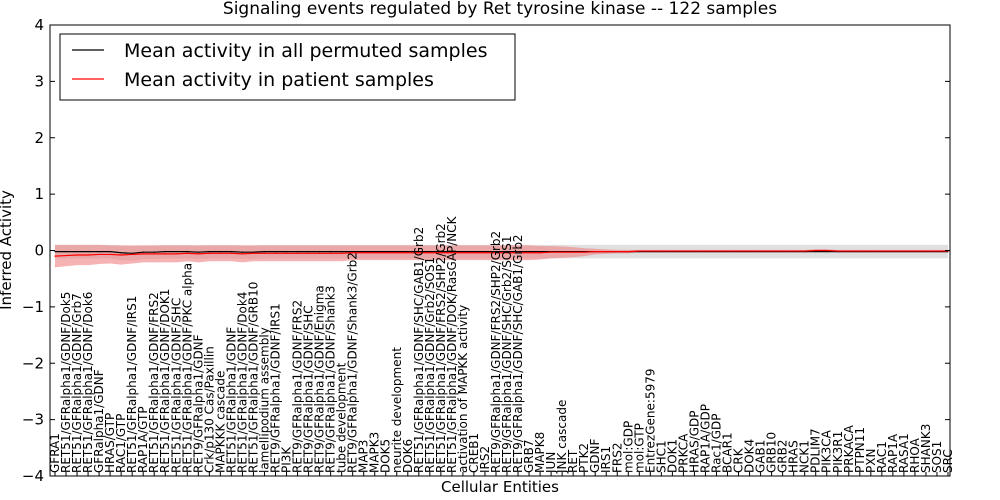 The width and height of the screenshot is (1000, 500). What do you see at coordinates (275, 388) in the screenshot?
I see `x-tick-label: RET9/GFRalpha1/GDNF/IRS1` at bounding box center [275, 388].